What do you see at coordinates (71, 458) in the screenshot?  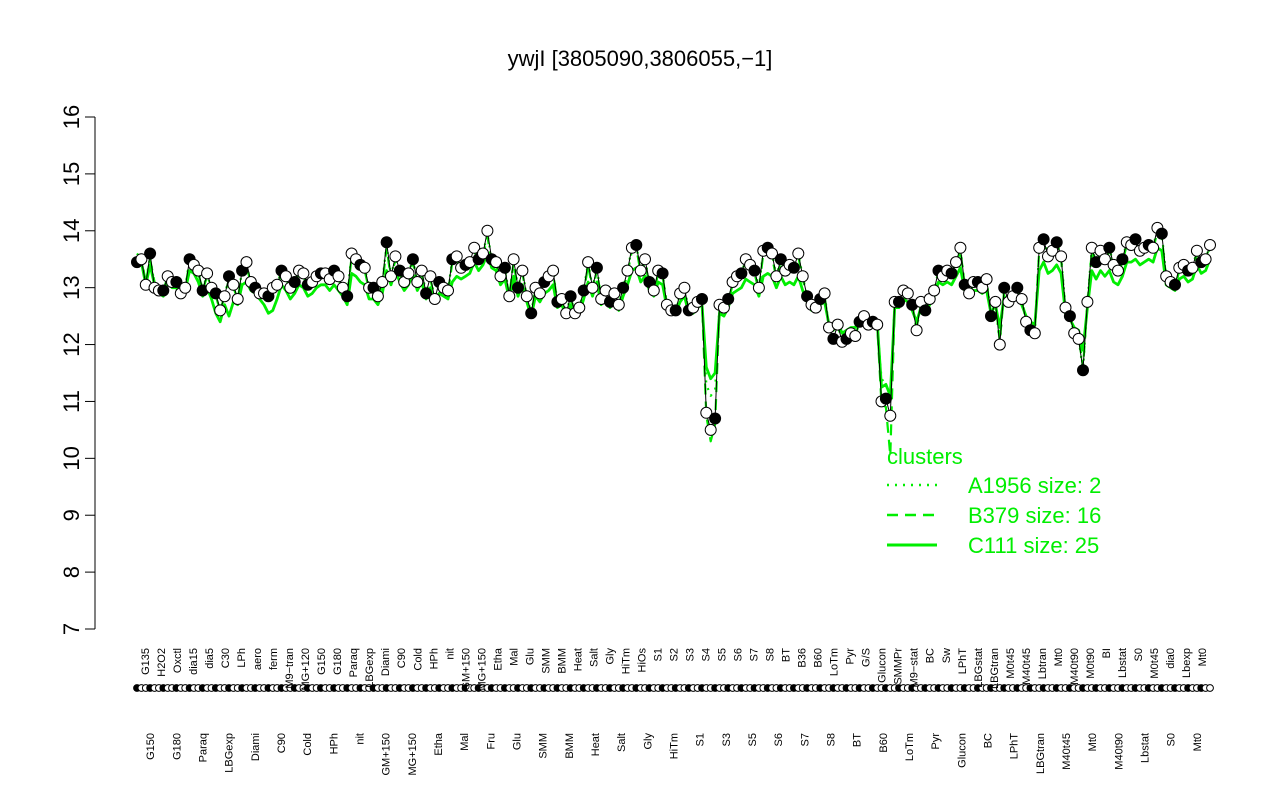 I see `y-tick-label: 10` at bounding box center [71, 458].